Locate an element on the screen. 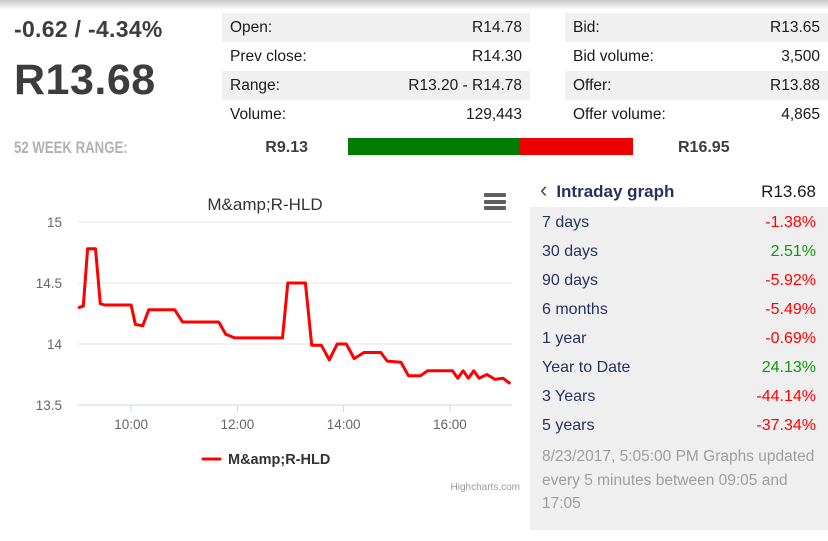  legend-label: M&amp;R-HLD is located at coordinates (279, 460).